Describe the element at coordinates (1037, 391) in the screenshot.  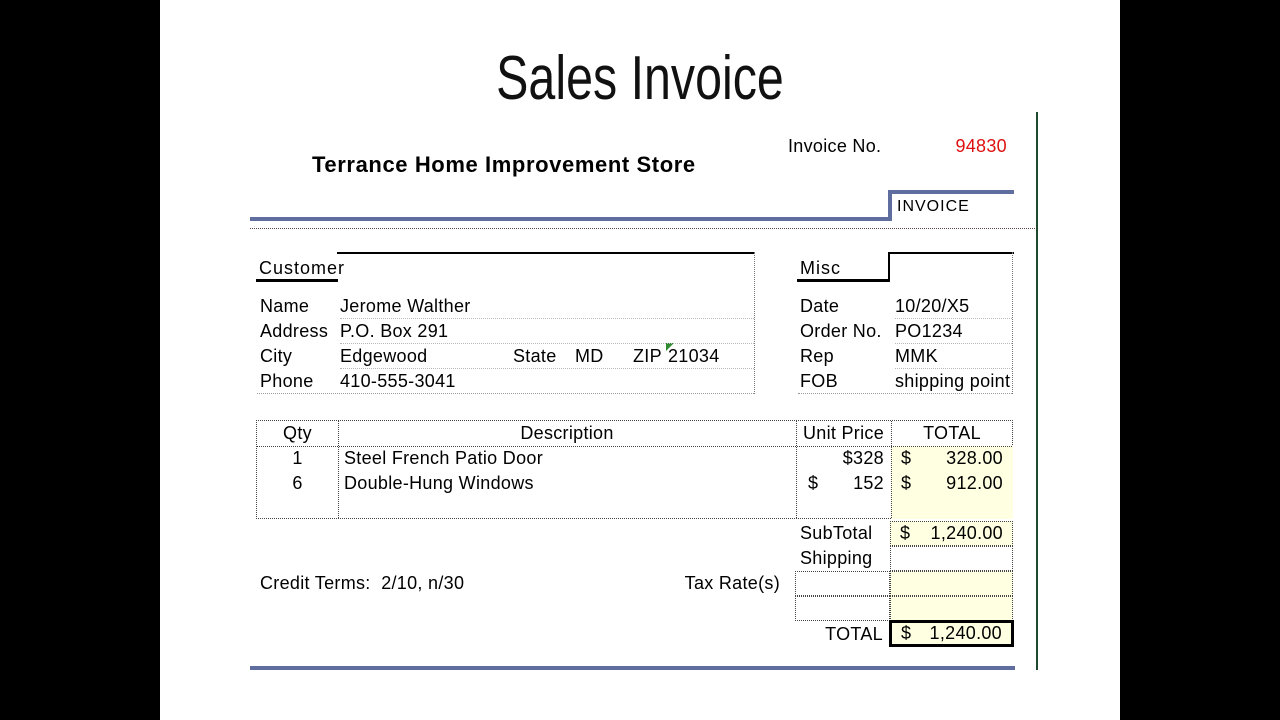
I see `page-break-line` at that location.